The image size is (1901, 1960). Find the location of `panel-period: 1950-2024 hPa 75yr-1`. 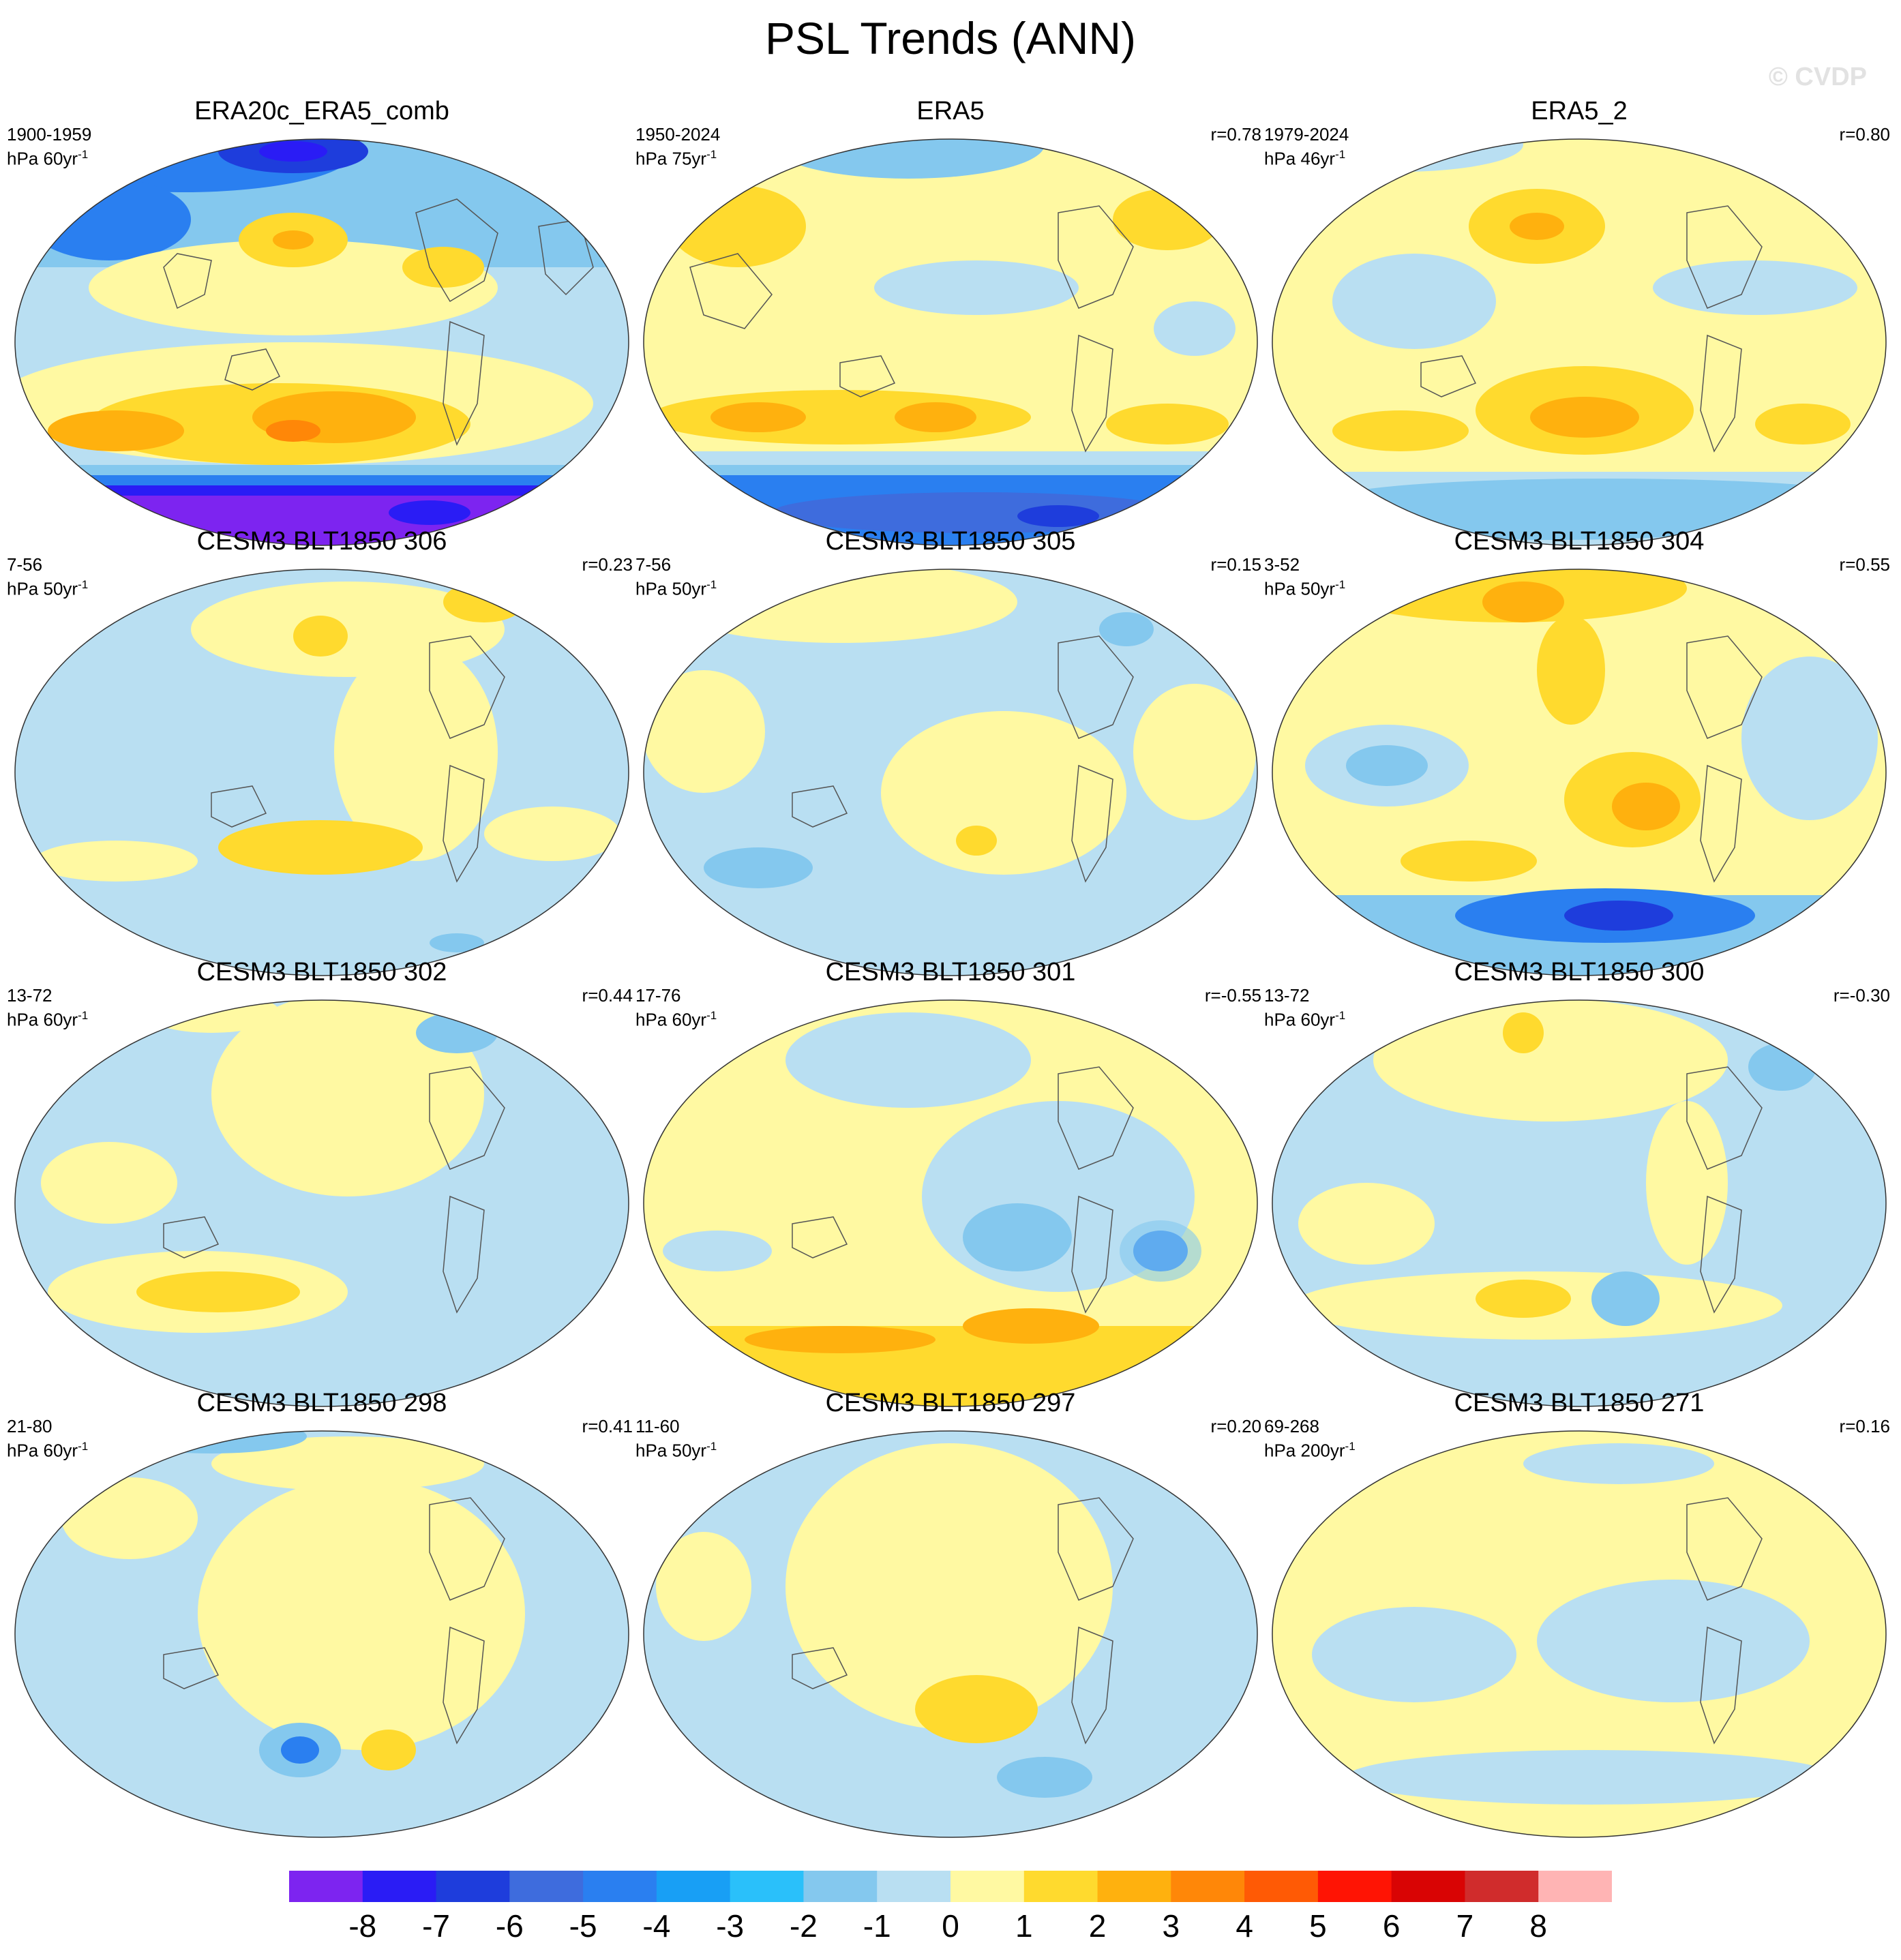

panel-period: 1950-2024 hPa 75yr-1 is located at coordinates (678, 146).